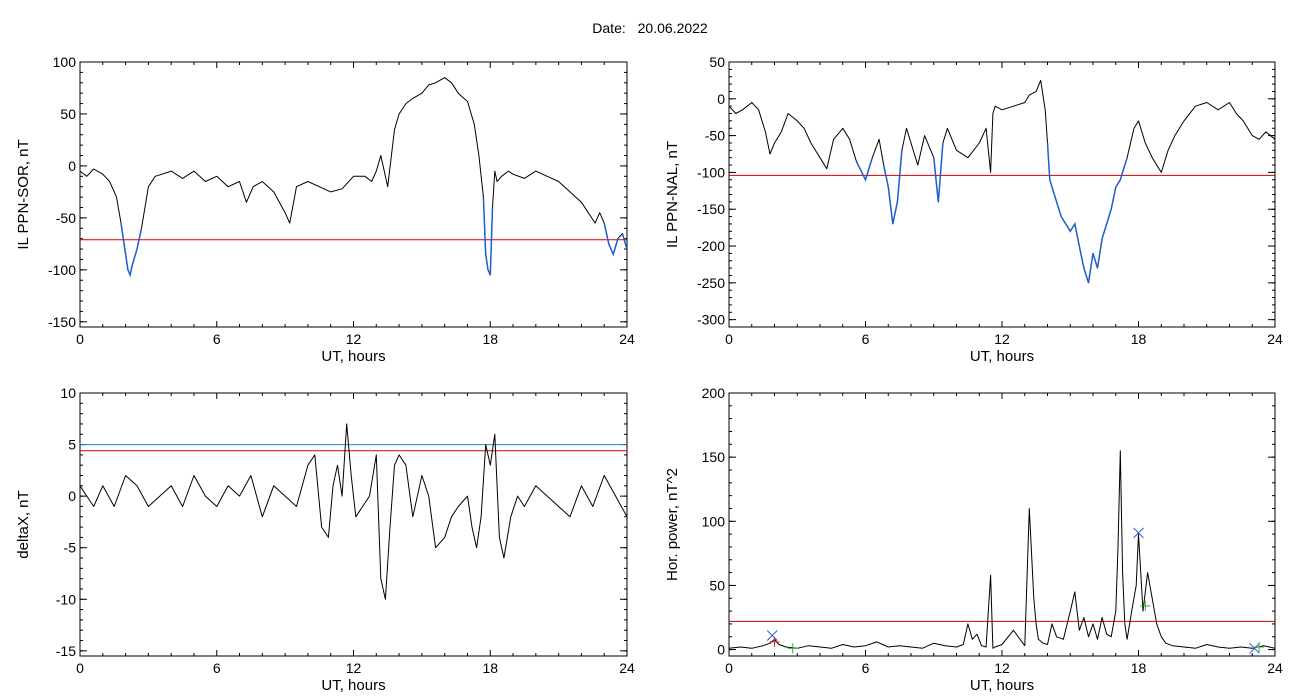 The image size is (1300, 700). What do you see at coordinates (774, 641) in the screenshot?
I see `marker-red` at bounding box center [774, 641].